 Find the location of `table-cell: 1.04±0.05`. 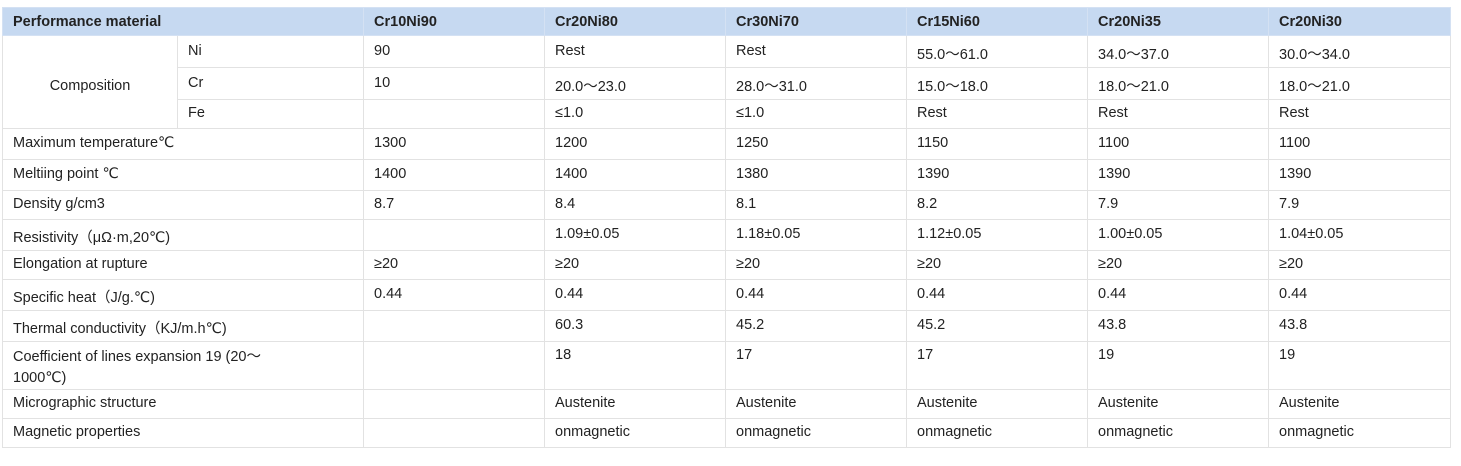

table-cell: 1.04±0.05 is located at coordinates (1360, 235).